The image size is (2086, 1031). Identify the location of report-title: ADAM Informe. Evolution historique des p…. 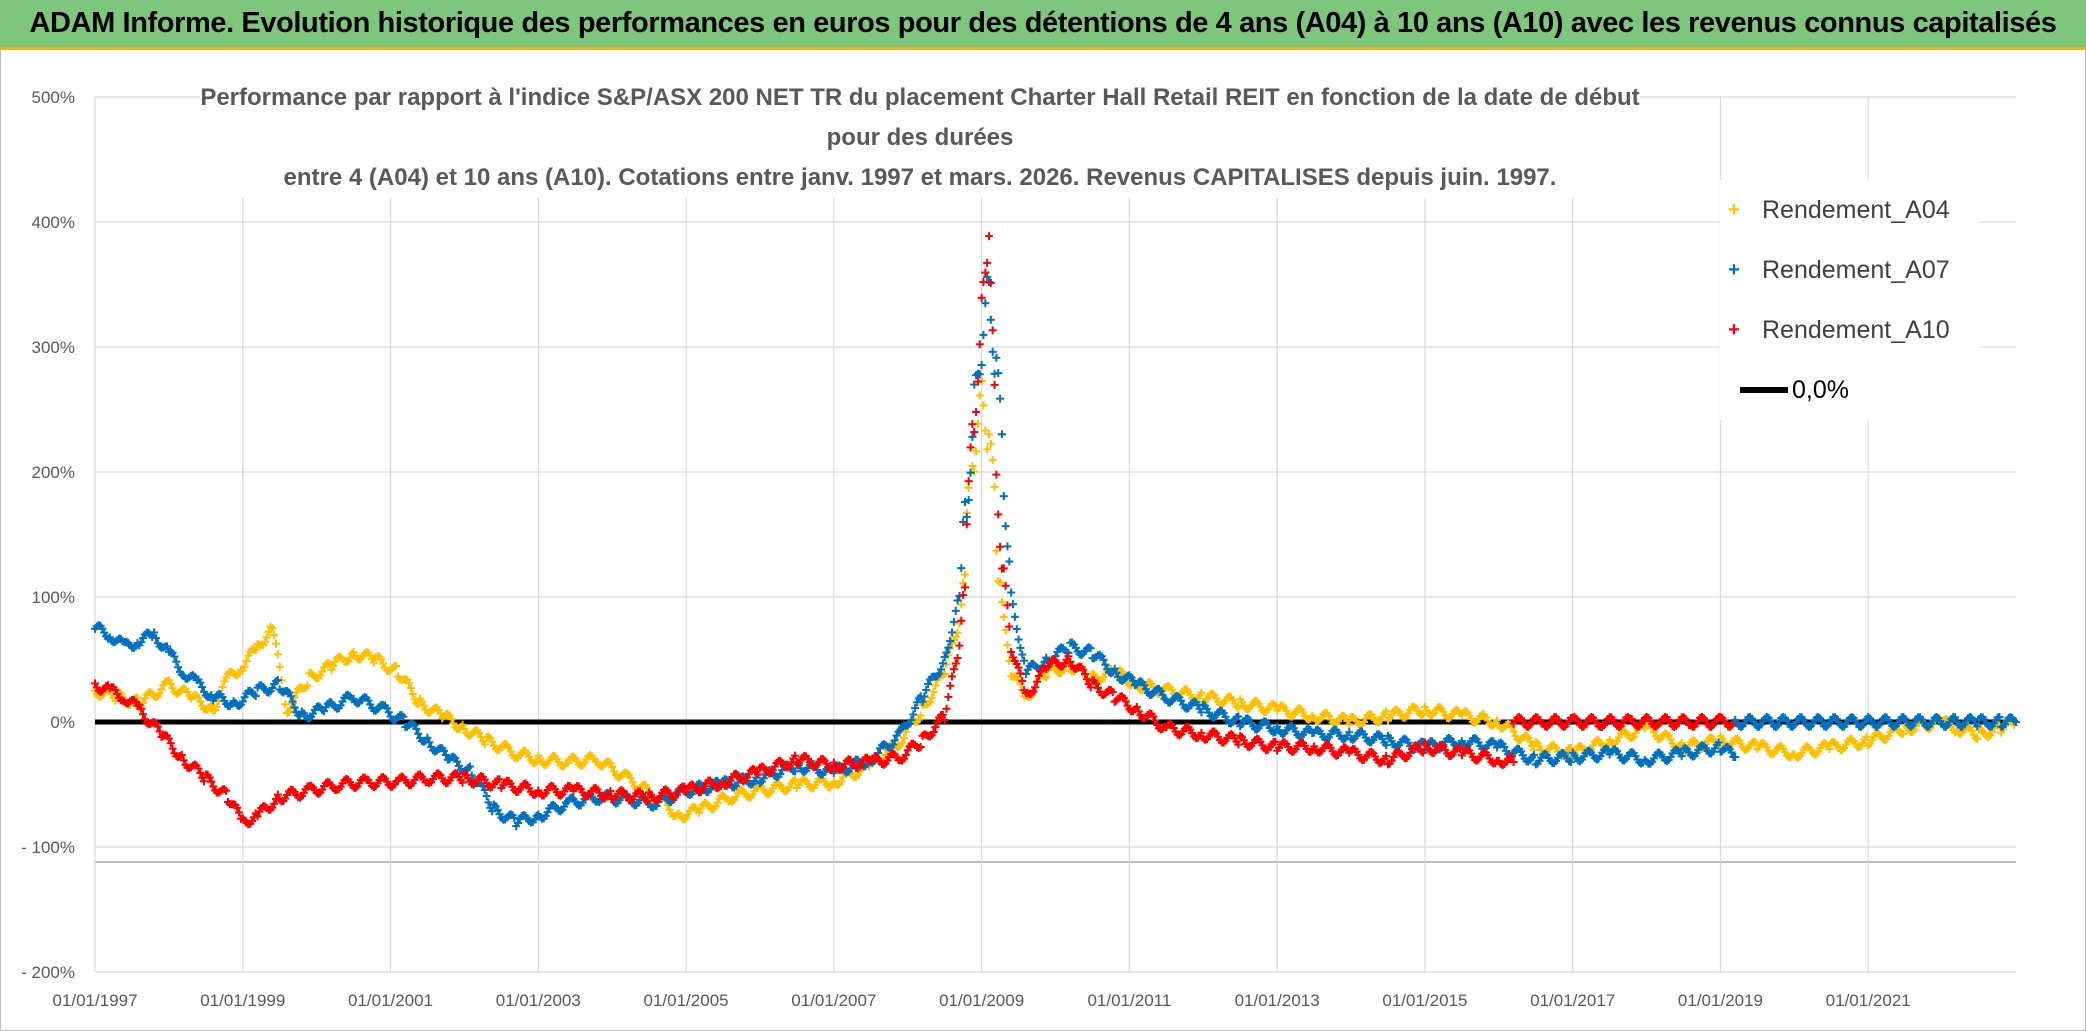
(1043, 23).